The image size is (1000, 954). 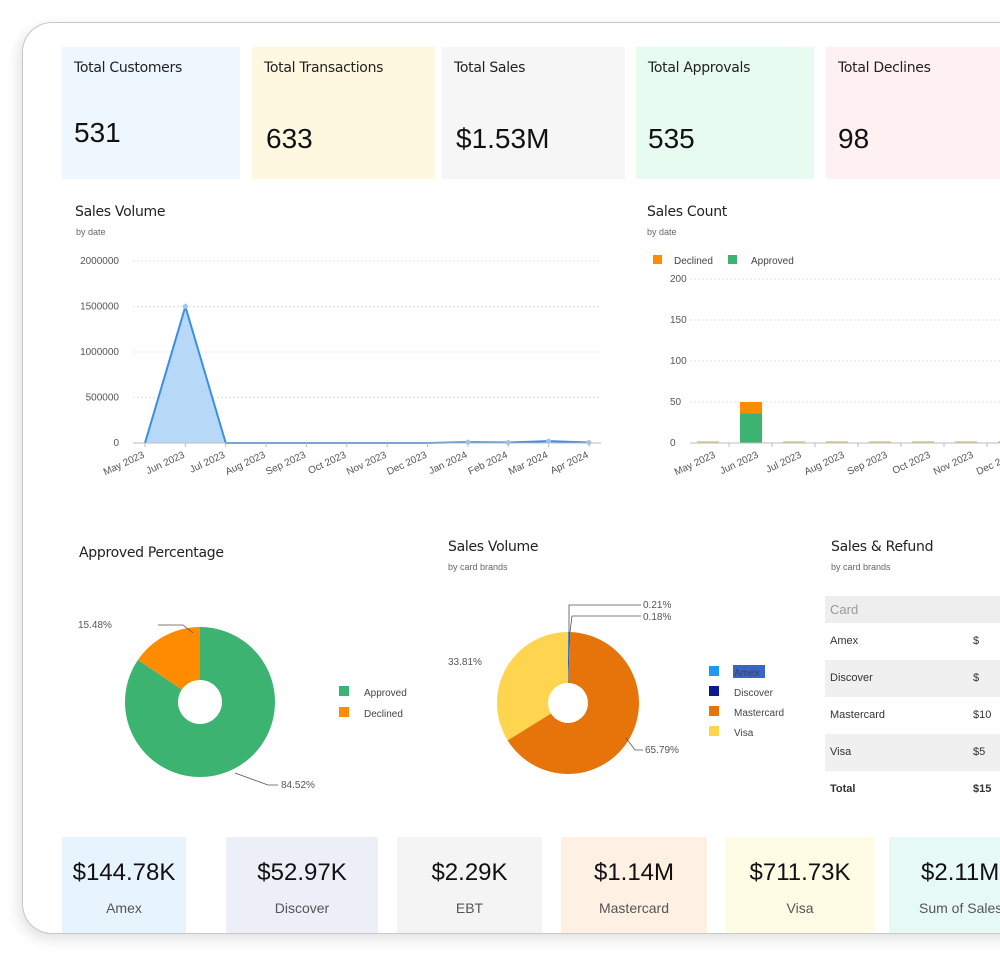 What do you see at coordinates (754, 693) in the screenshot?
I see `legend-label: Discover` at bounding box center [754, 693].